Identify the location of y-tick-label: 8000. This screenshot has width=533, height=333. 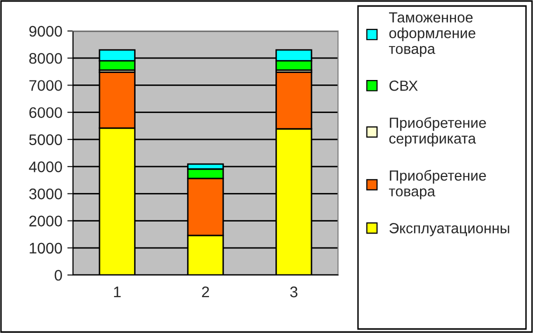
(45, 58).